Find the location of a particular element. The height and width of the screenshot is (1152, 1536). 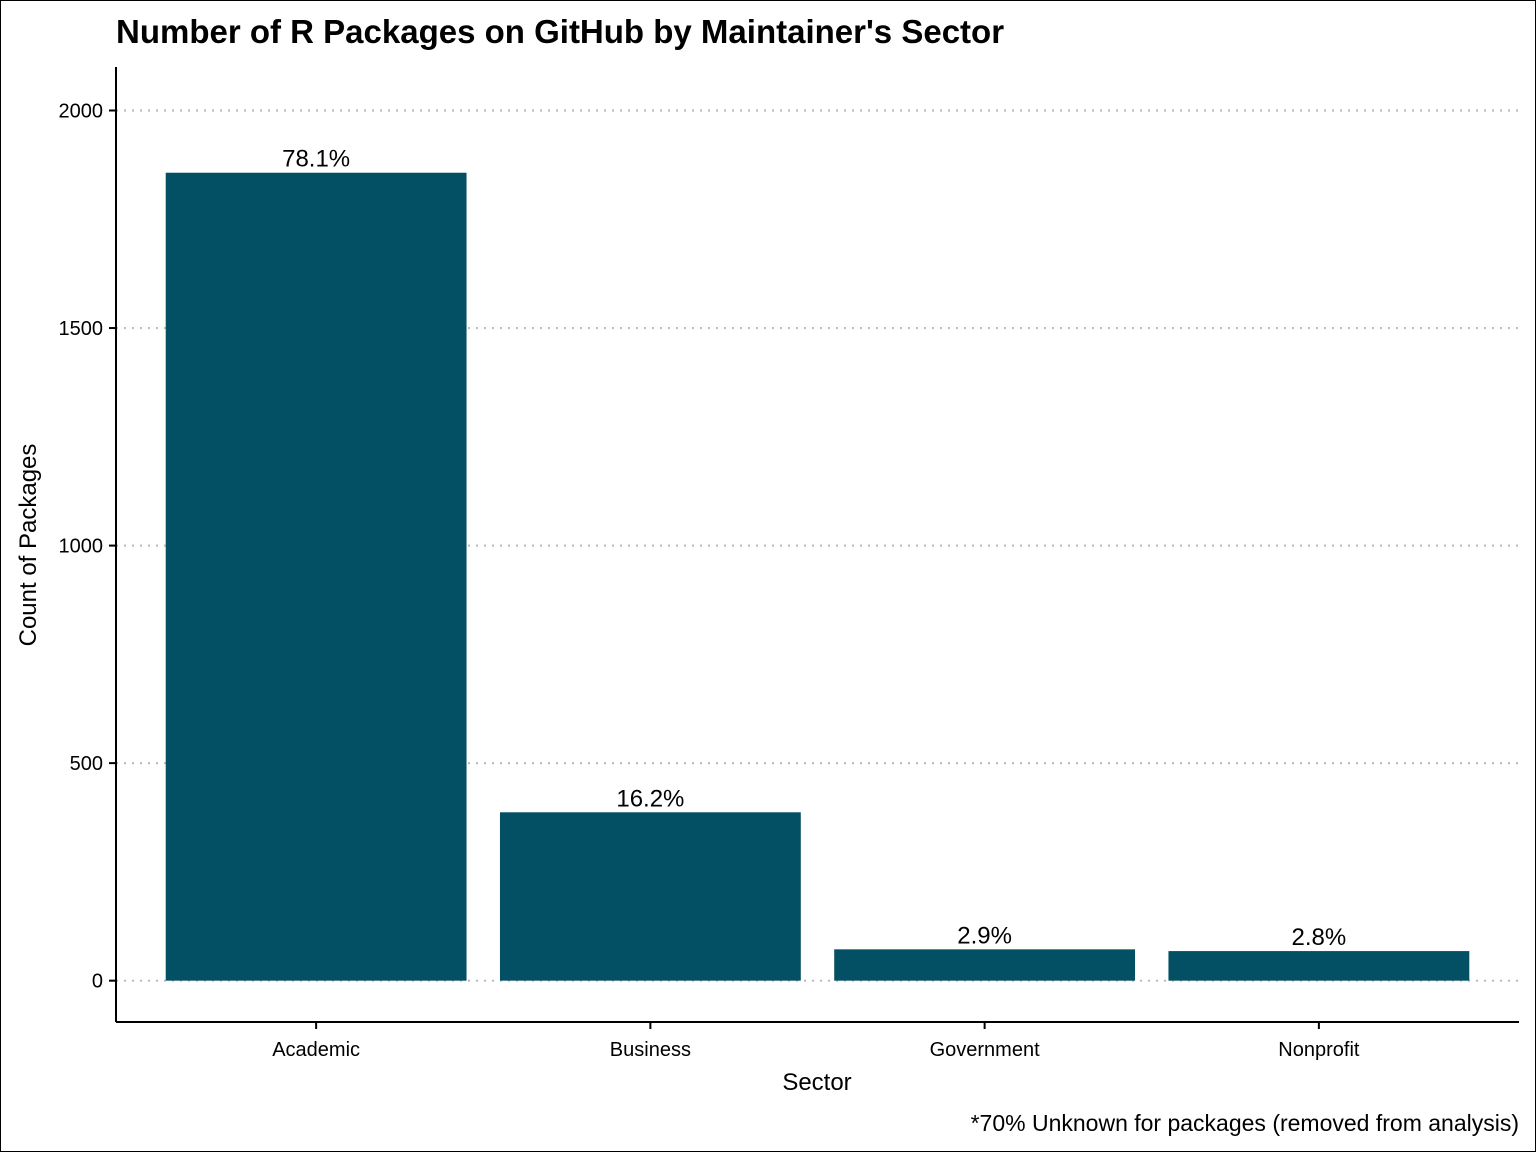

bar-academic is located at coordinates (316, 576).